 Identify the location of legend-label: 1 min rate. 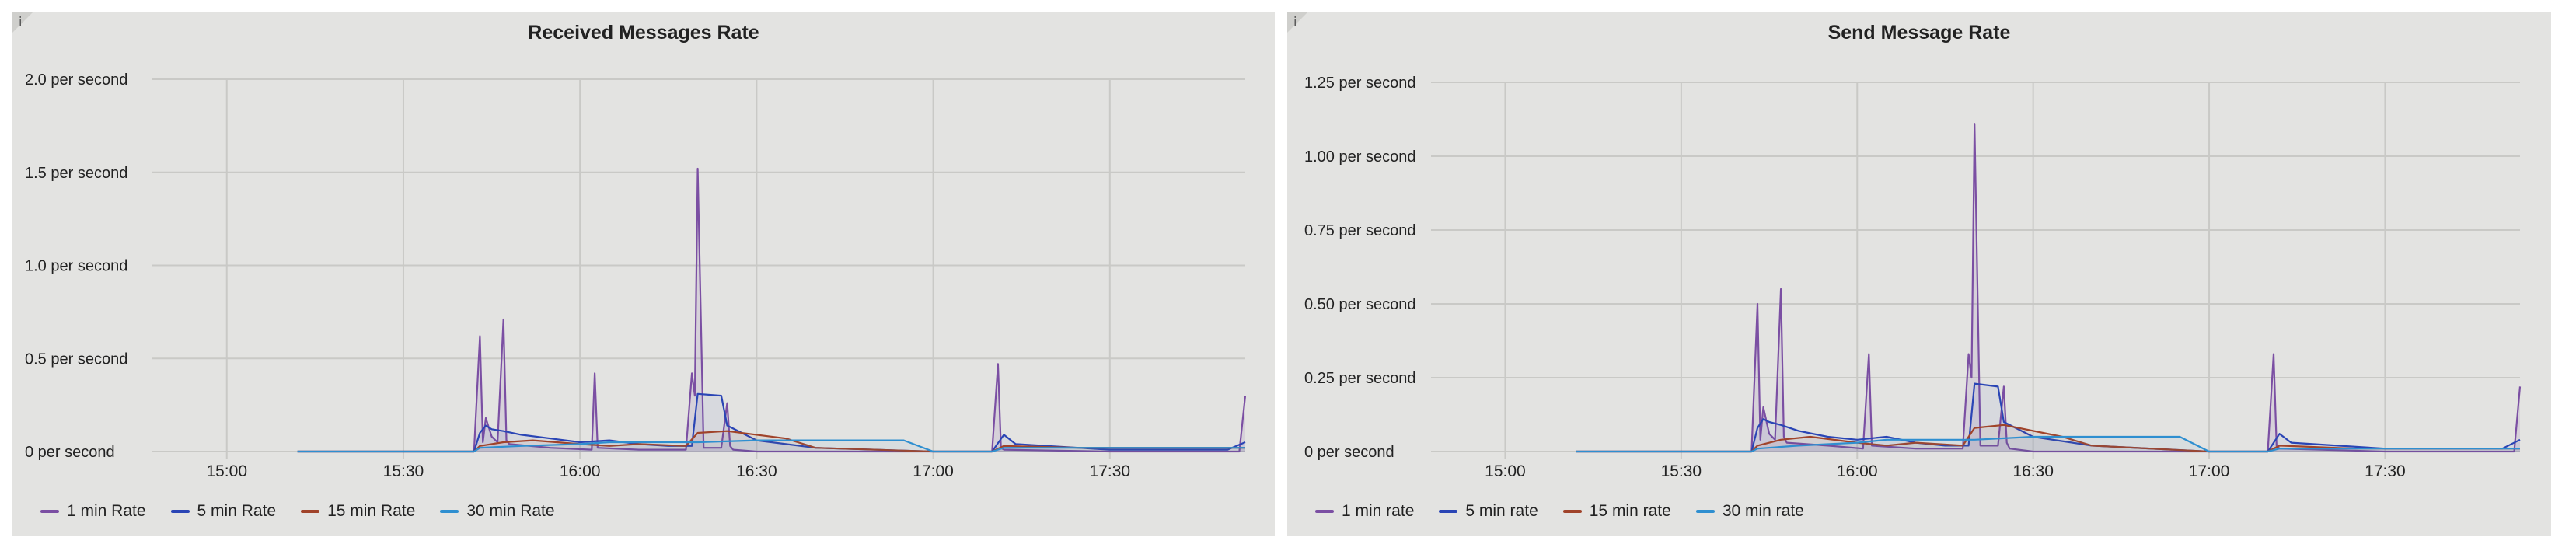
(1379, 511).